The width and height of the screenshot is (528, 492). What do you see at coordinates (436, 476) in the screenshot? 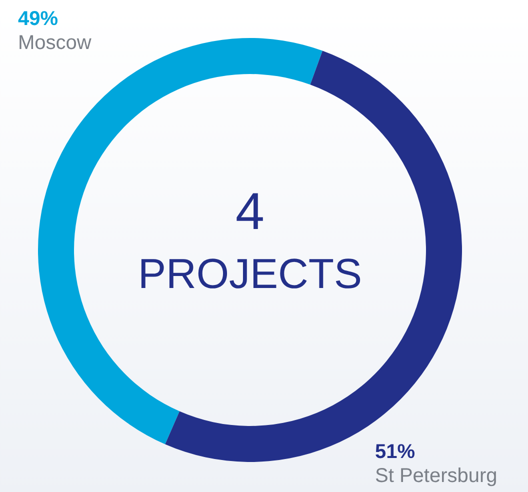
I see `slice-label: St Petersburg` at bounding box center [436, 476].